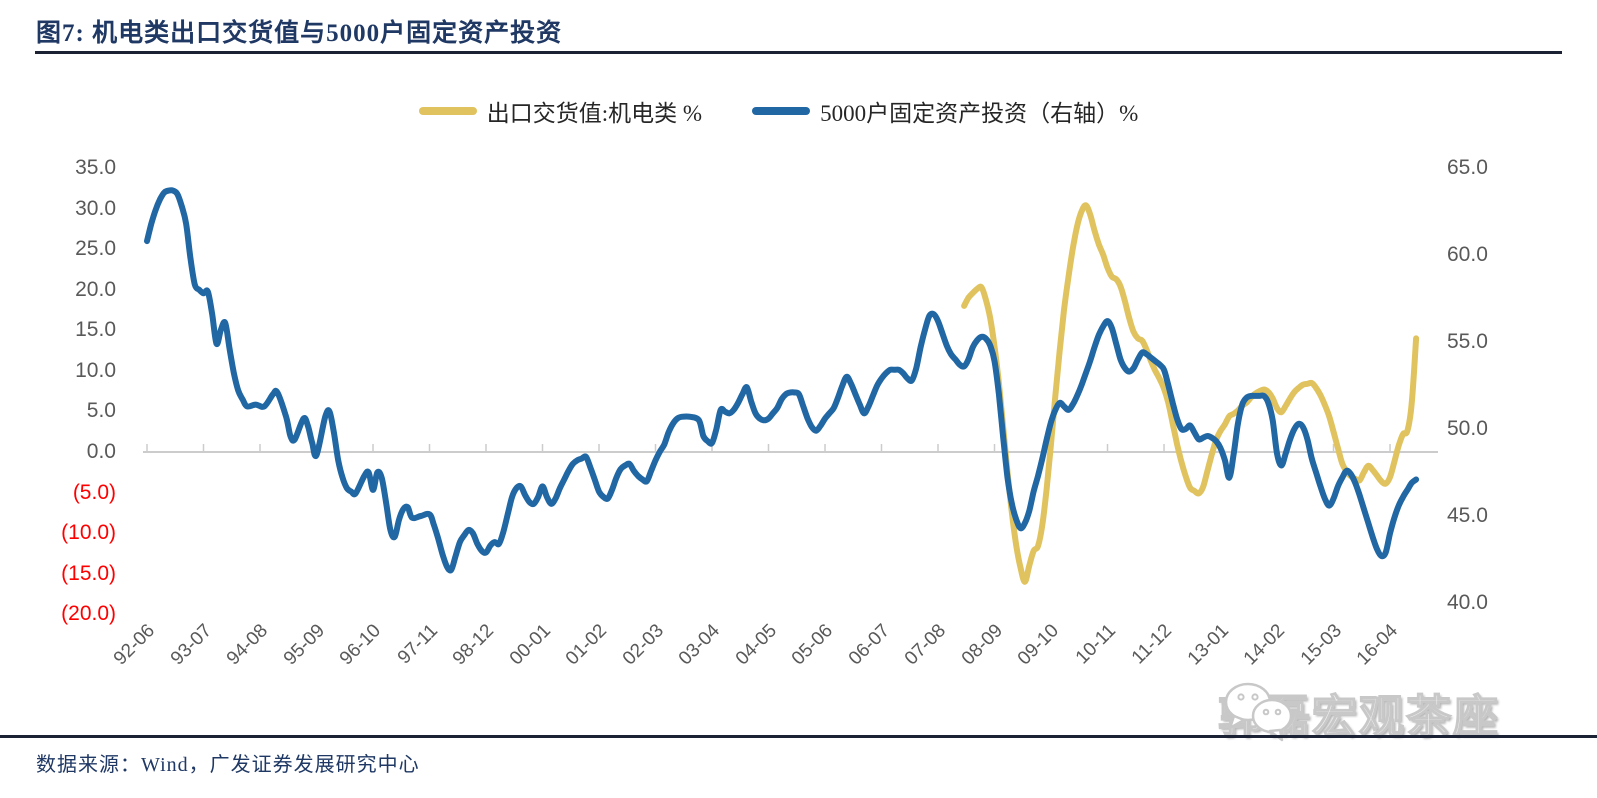 Image resolution: width=1597 pixels, height=798 pixels. What do you see at coordinates (95, 208) in the screenshot?
I see `left-axis-tick-label: 30.0` at bounding box center [95, 208].